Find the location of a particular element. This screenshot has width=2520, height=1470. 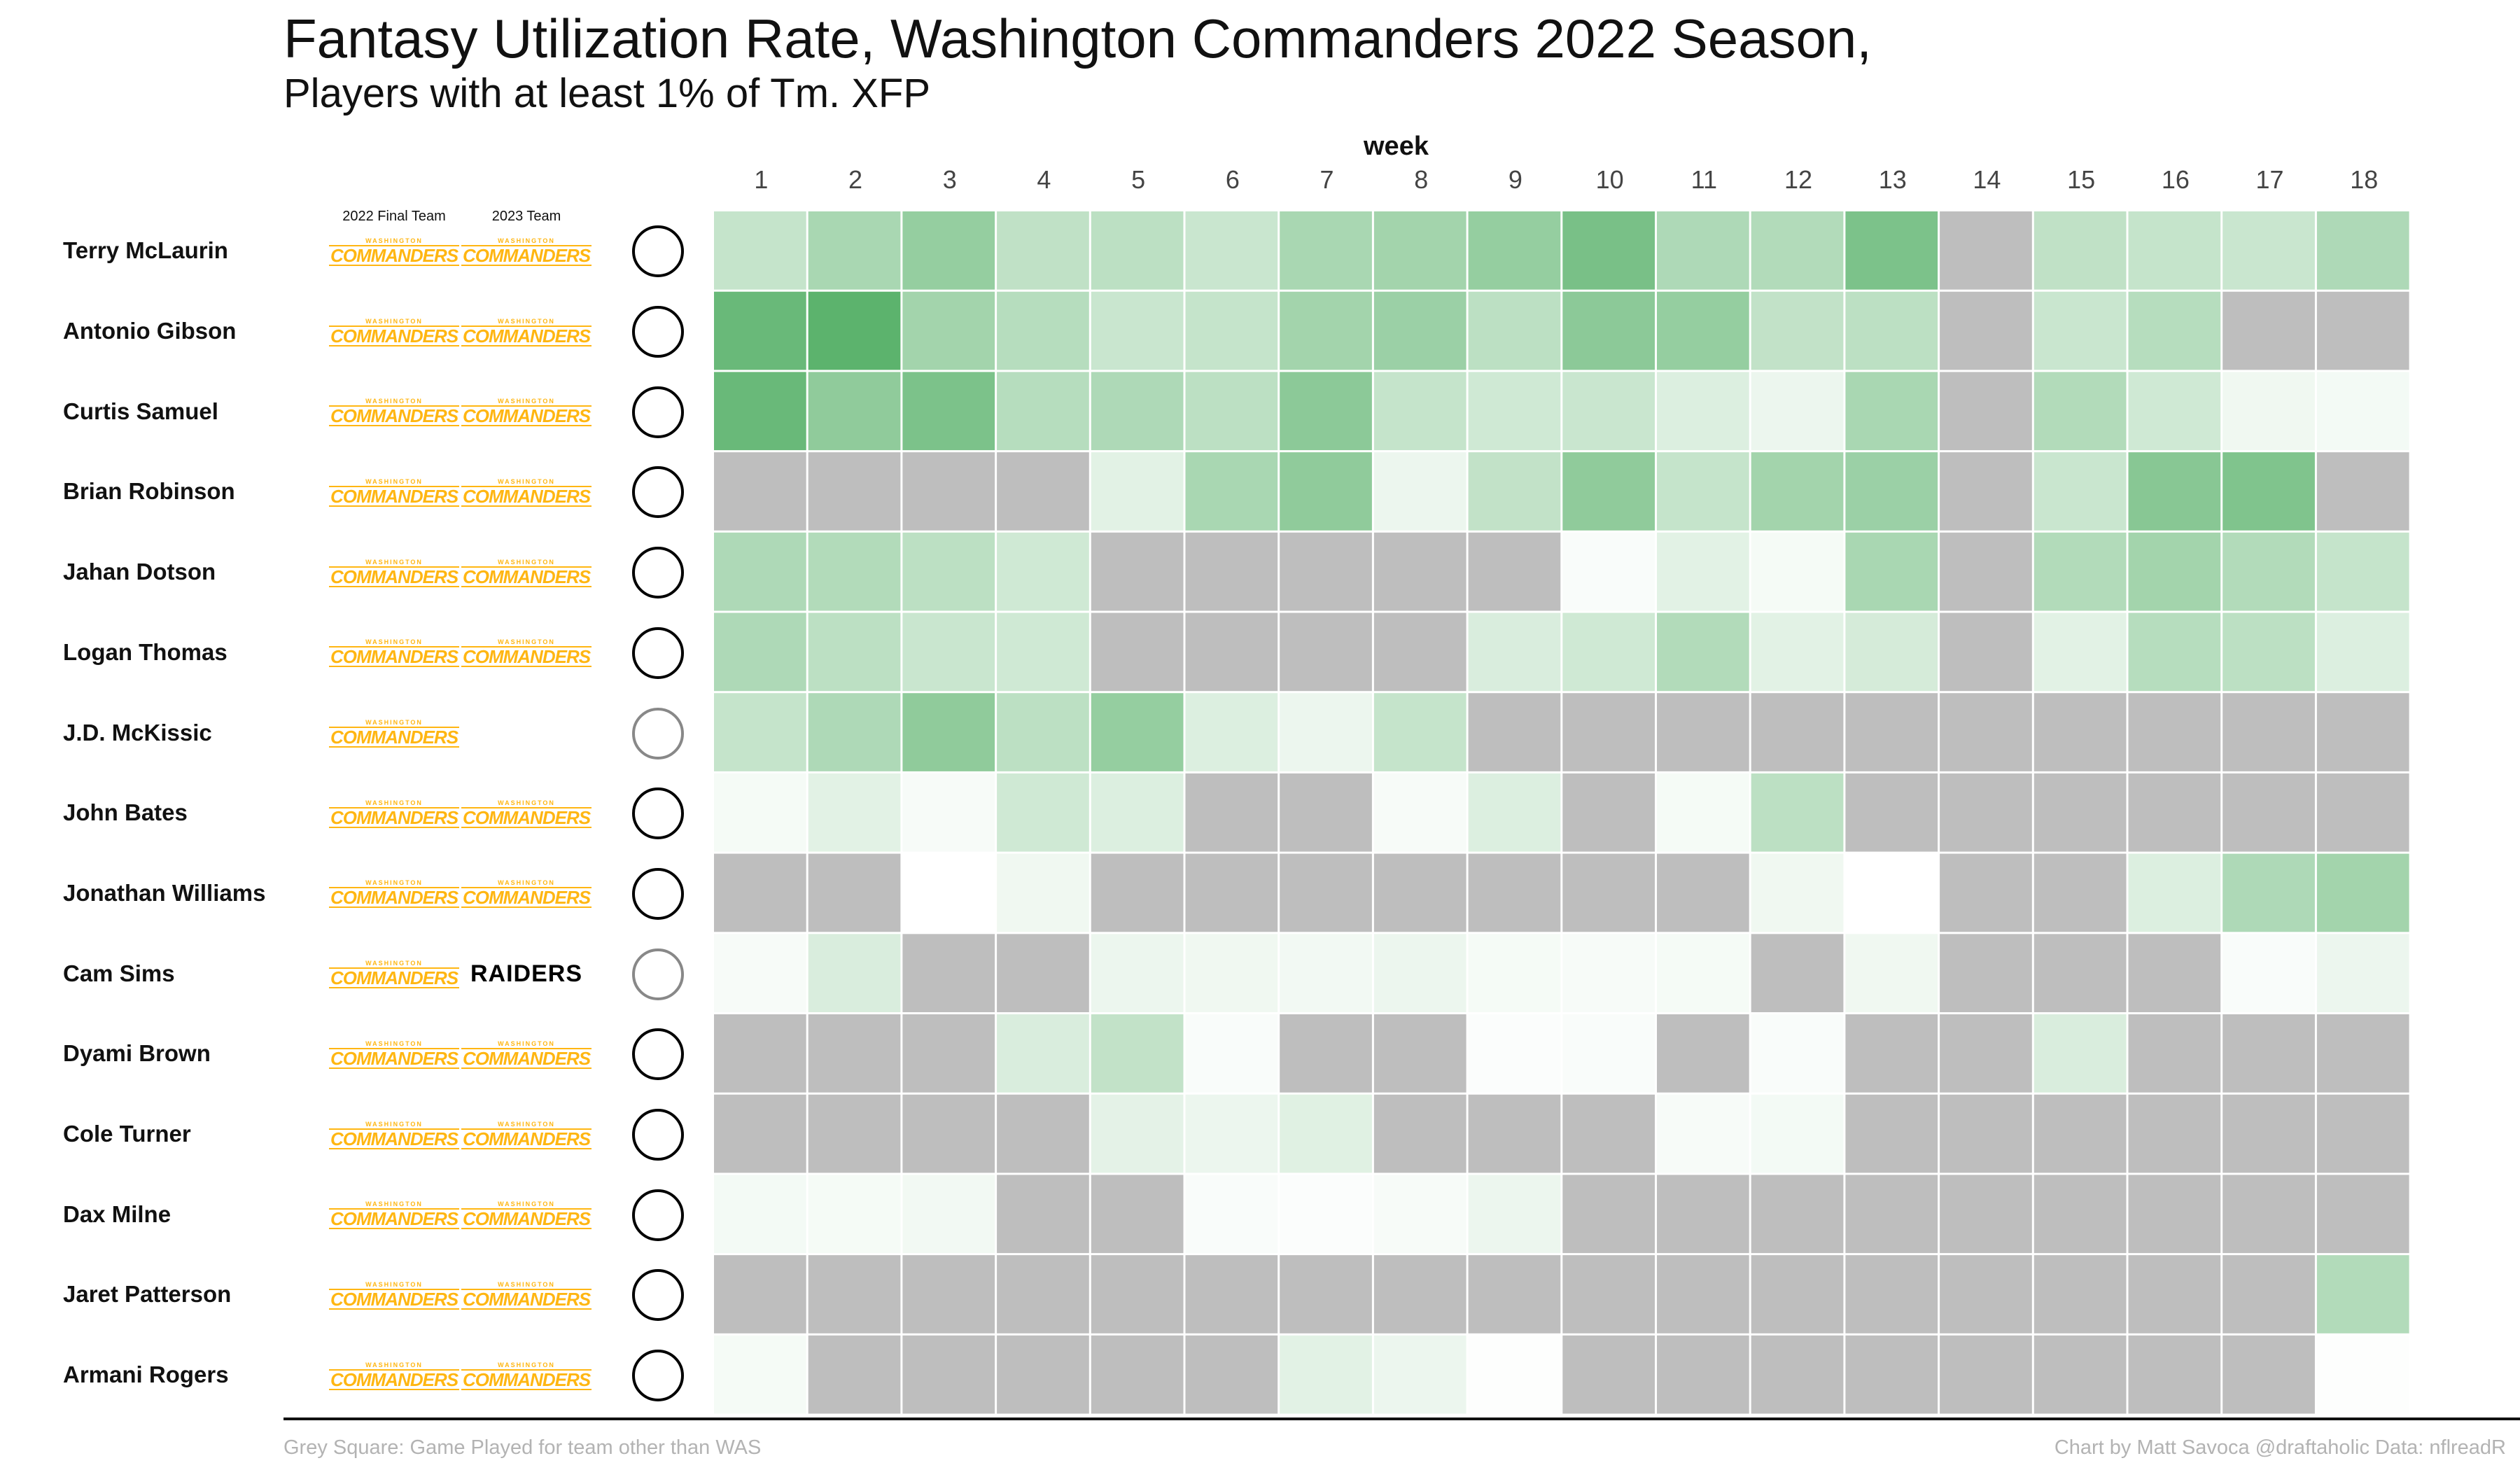

week-tick-label: 11 is located at coordinates (1704, 179).